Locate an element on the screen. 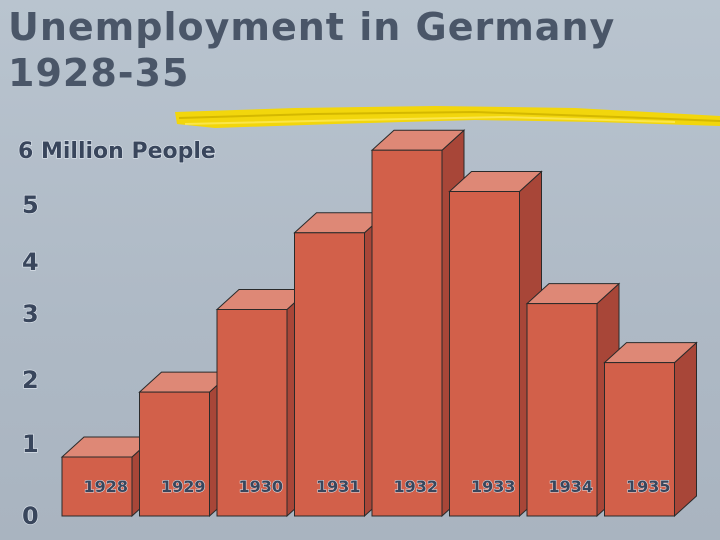  x-tick-label: 1928 is located at coordinates (105, 486).